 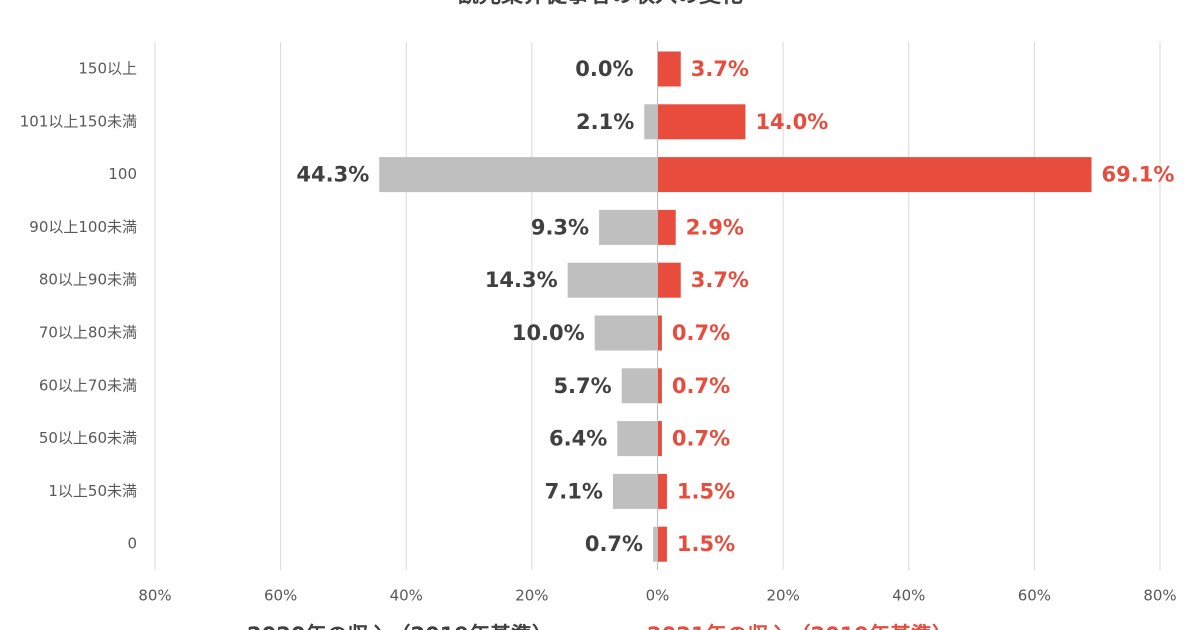 I want to click on y-tick-label: 101以上150未満, so click(x=78, y=121).